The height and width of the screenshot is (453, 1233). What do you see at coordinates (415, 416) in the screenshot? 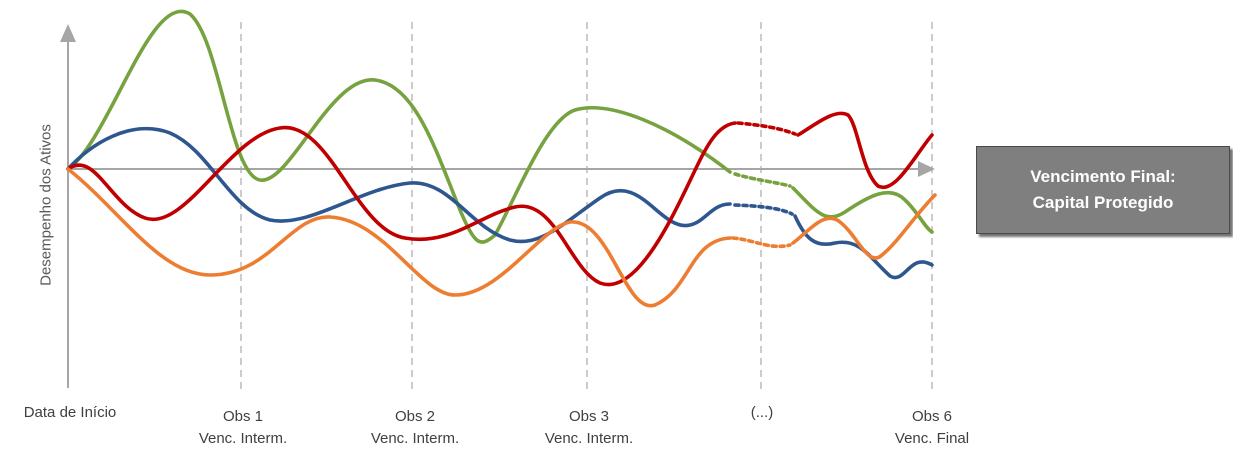
I see `x-tick-obs-2-line1: Obs 2` at bounding box center [415, 416].